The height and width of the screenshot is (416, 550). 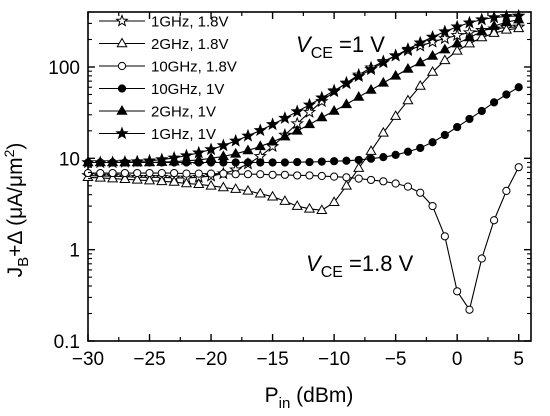 I want to click on legend-entry: 10GHz, 1V, so click(x=161, y=89).